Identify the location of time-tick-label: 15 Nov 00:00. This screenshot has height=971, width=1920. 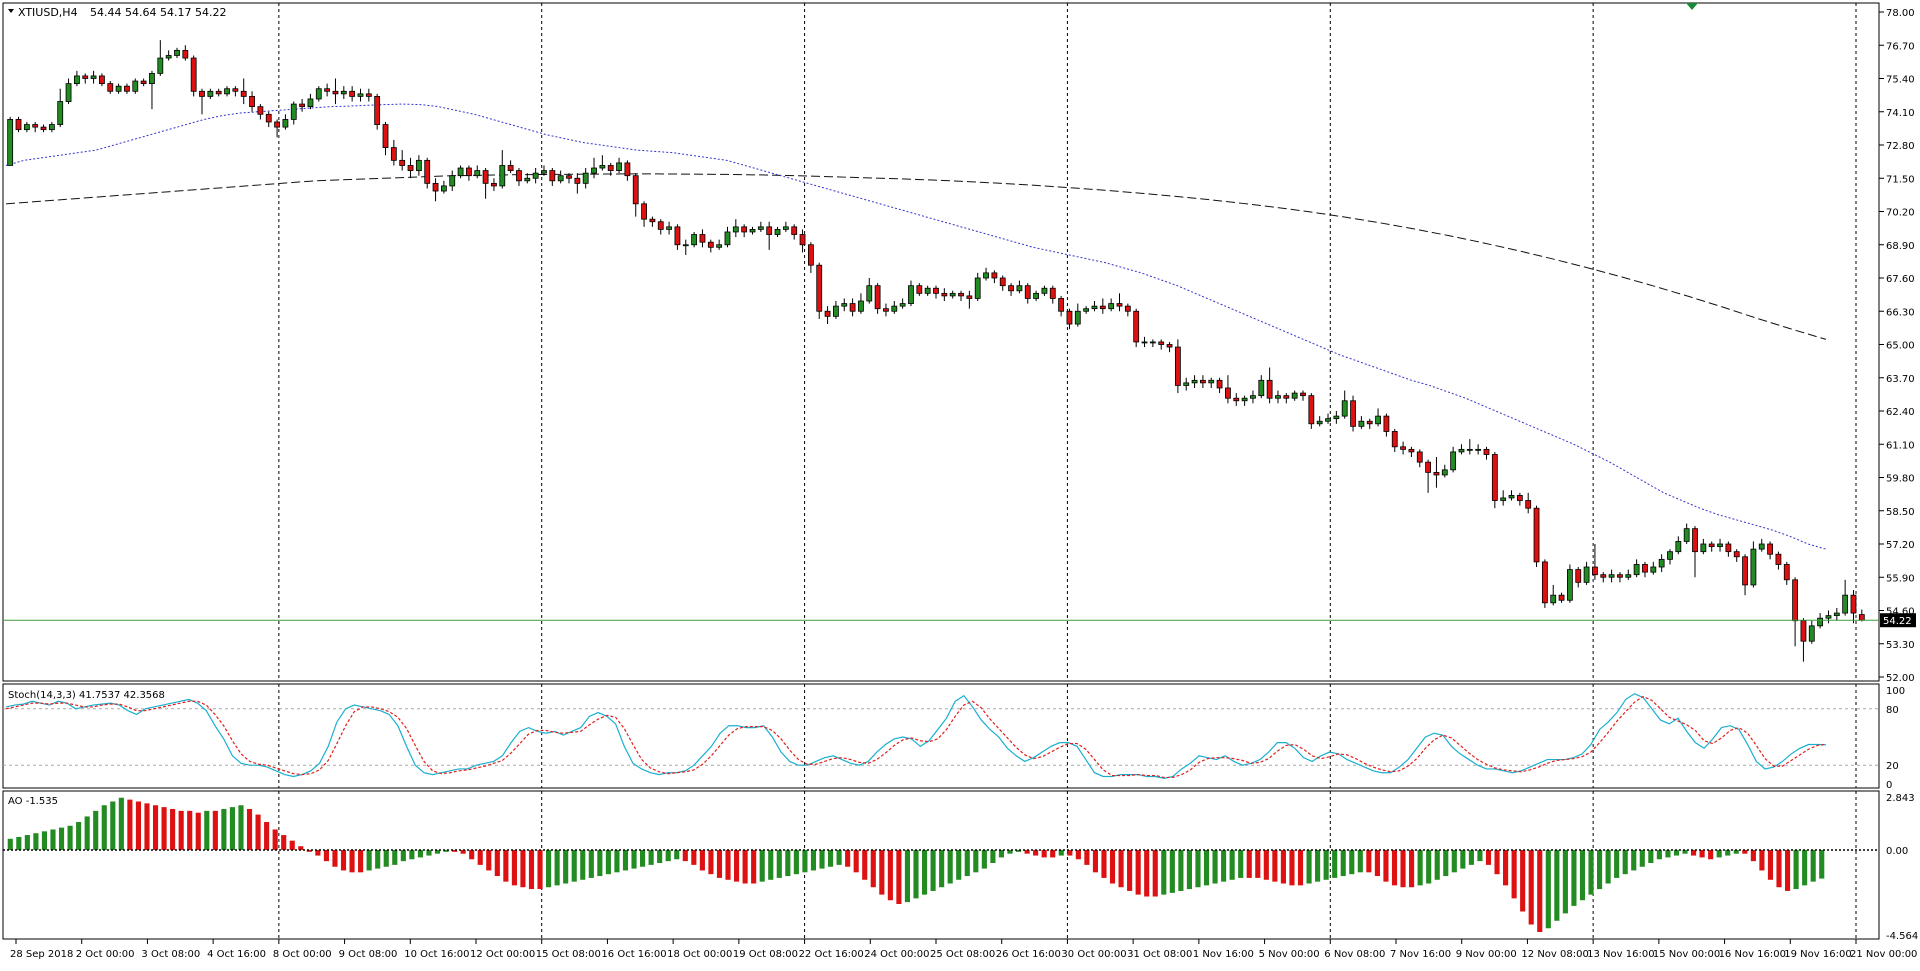
(1686, 954).